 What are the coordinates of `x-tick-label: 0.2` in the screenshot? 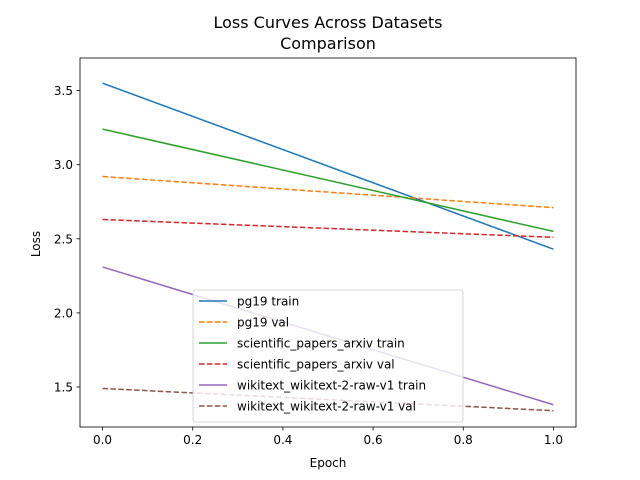 It's located at (192, 440).